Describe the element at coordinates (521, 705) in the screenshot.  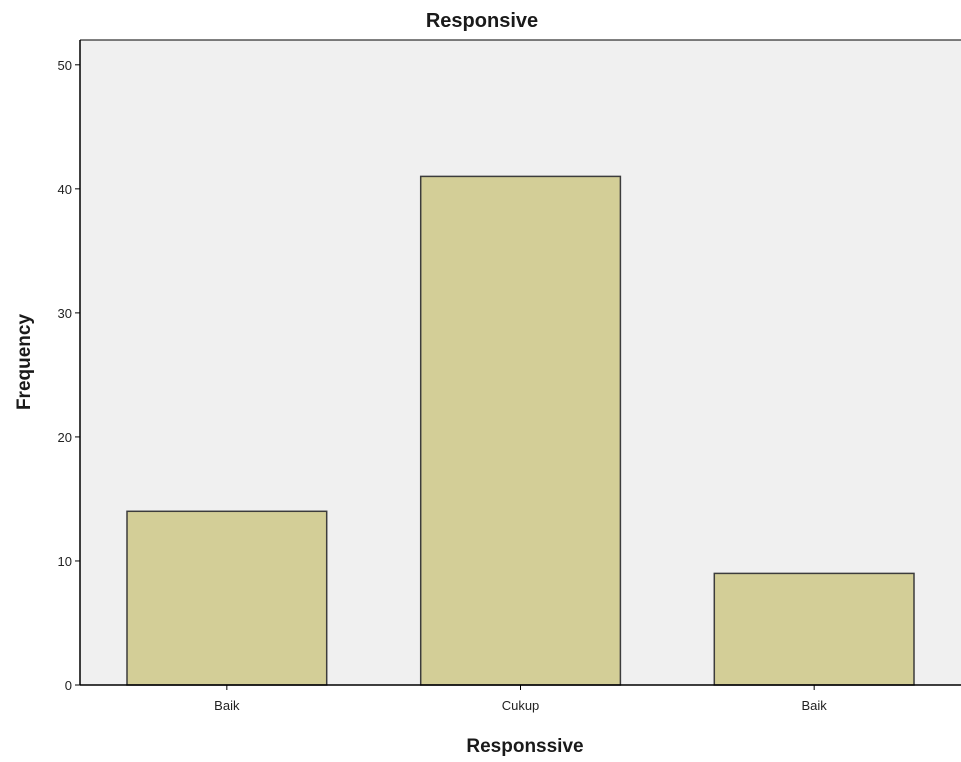
I see `x-tick-label: Cukup` at that location.